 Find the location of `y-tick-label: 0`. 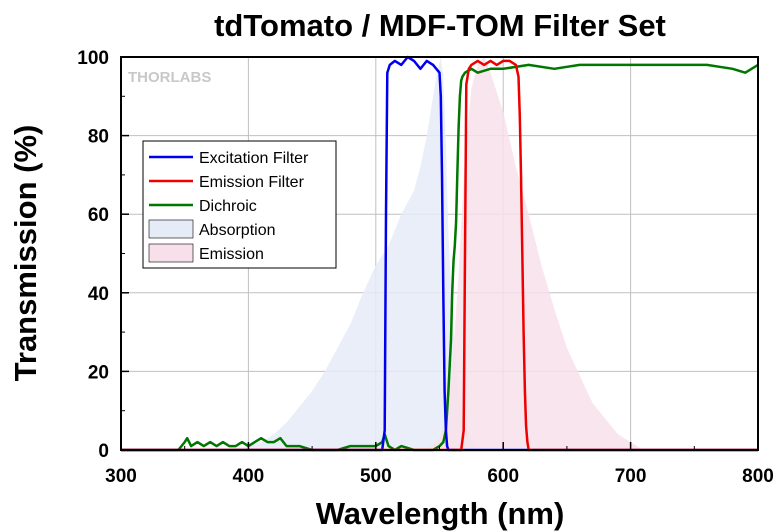

y-tick-label: 0 is located at coordinates (103, 451).